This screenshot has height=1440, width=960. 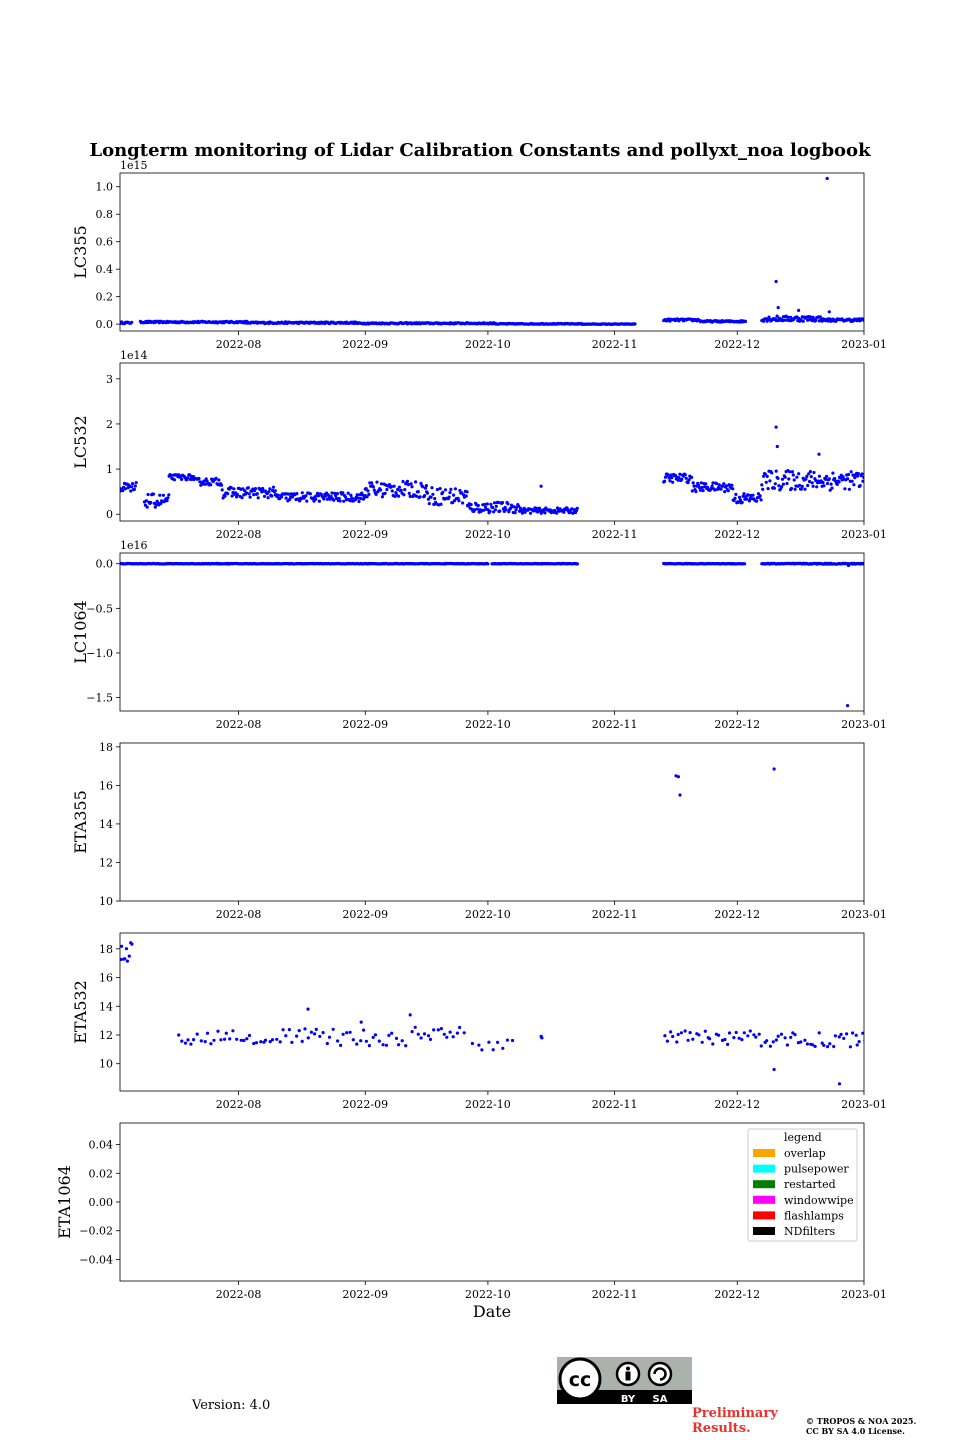 What do you see at coordinates (492, 252) in the screenshot?
I see `plot-frame` at bounding box center [492, 252].